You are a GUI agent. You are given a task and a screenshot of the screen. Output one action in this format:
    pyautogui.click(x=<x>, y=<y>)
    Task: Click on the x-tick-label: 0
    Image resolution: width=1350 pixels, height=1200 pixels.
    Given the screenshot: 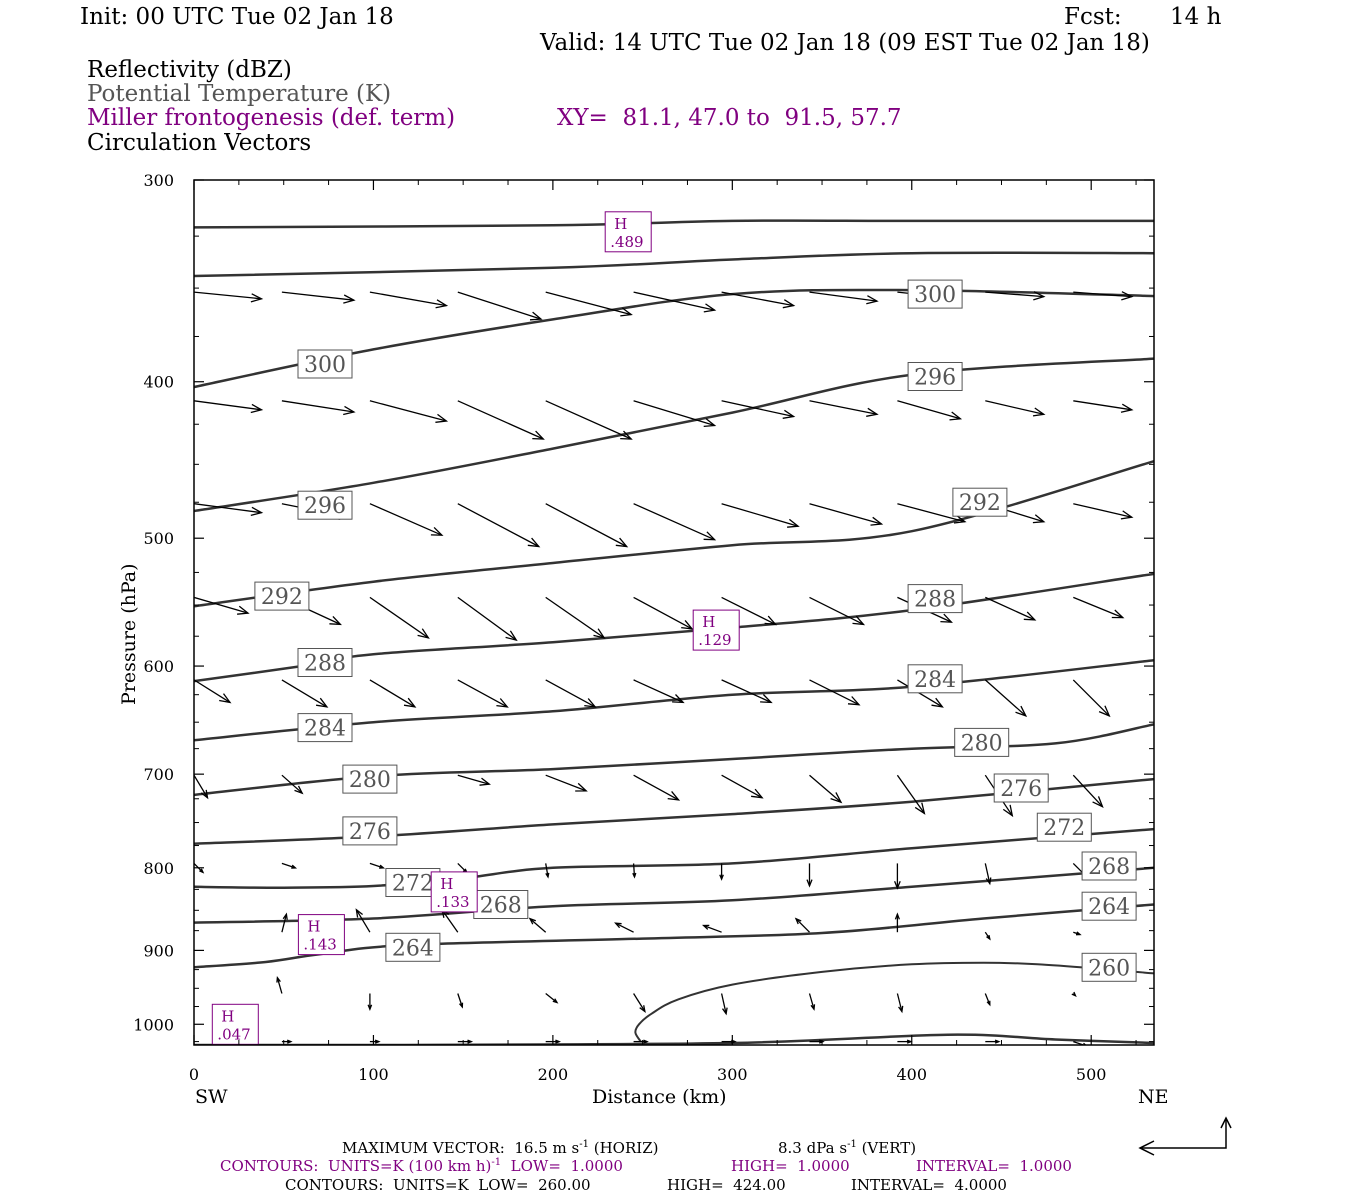 What is the action you would take?
    pyautogui.click(x=194, y=1074)
    